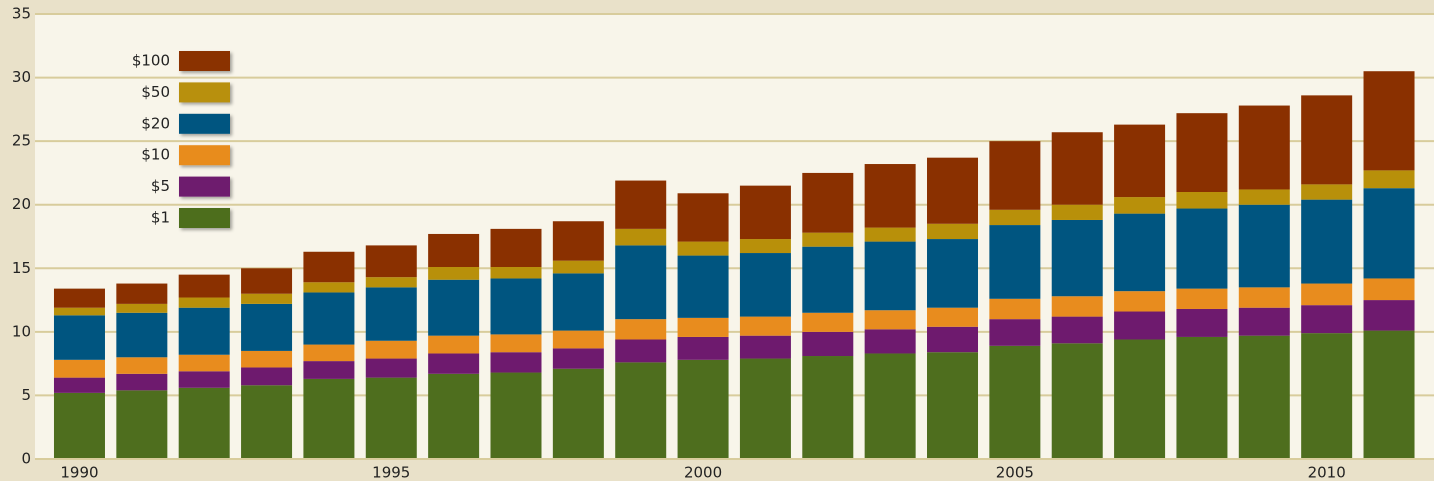  Describe the element at coordinates (155, 155) in the screenshot. I see `legend-label: $10` at that location.